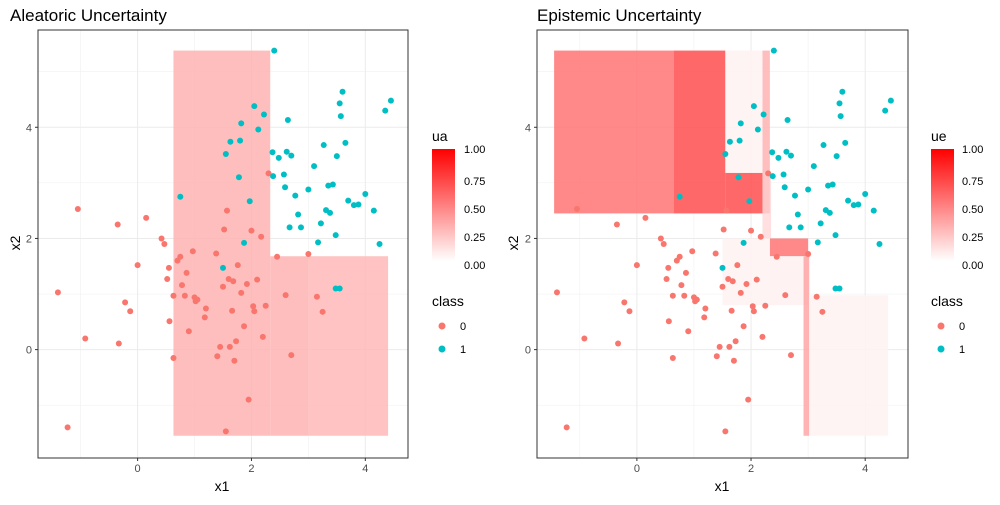 This screenshot has width=1000, height=505. What do you see at coordinates (962, 350) in the screenshot?
I see `class-legend-label-1: 1` at bounding box center [962, 350].